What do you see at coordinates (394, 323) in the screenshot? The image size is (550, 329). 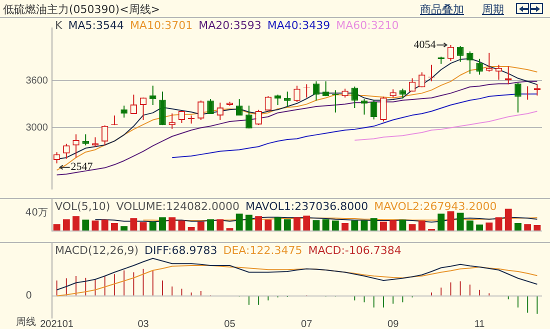 I see `x-tick-label: 09` at bounding box center [394, 323].